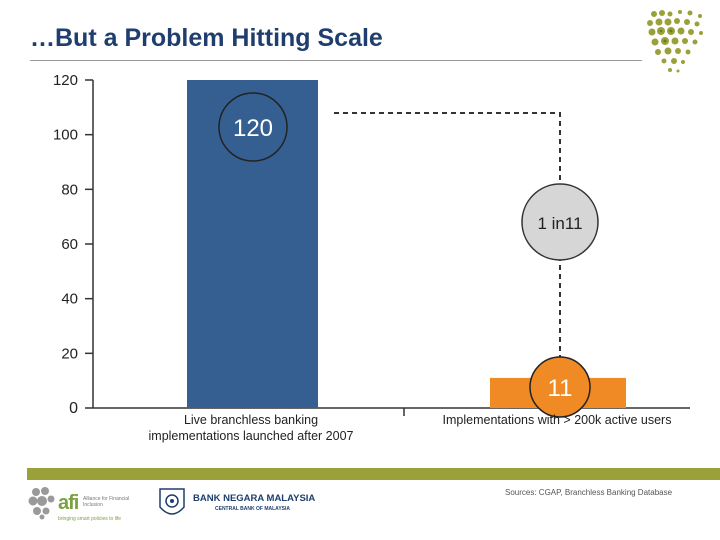 This screenshot has height=540, width=720. I want to click on value-label: 120, so click(253, 128).